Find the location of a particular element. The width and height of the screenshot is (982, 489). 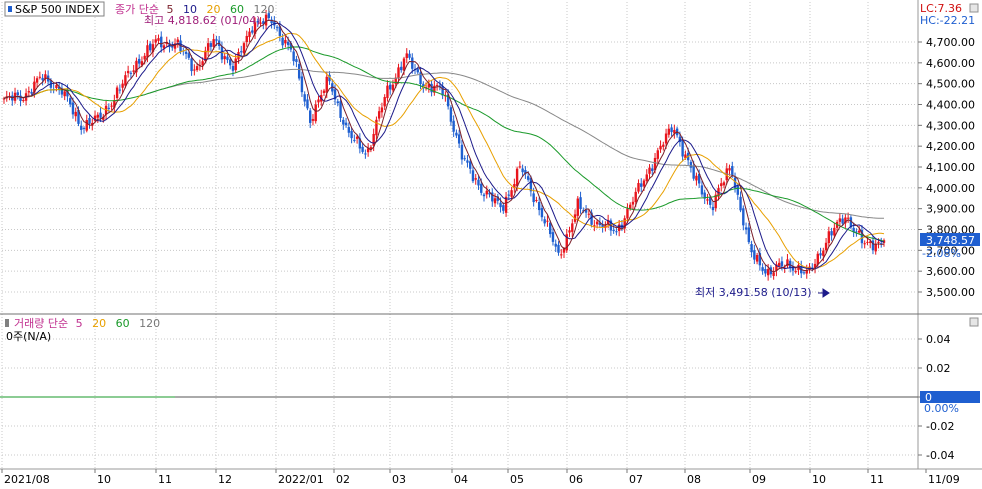

ma5-legend: 5 is located at coordinates (169, 9).